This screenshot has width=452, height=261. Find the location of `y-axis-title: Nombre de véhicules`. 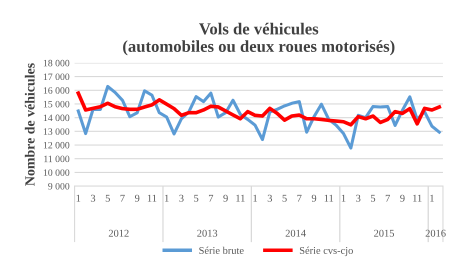

y-axis-title: Nombre de véhicules is located at coordinates (29, 124).